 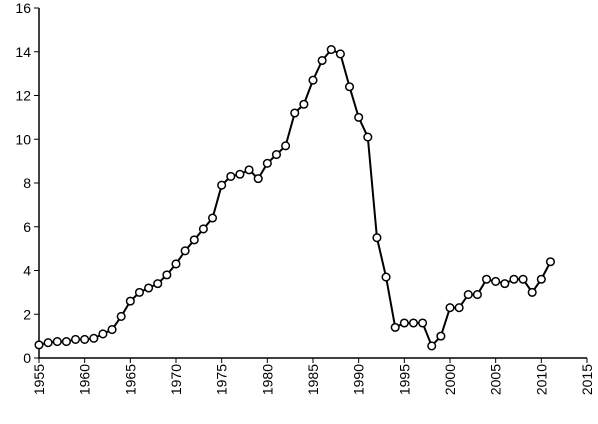 What do you see at coordinates (27, 271) in the screenshot?
I see `y-tick-label: 4` at bounding box center [27, 271].